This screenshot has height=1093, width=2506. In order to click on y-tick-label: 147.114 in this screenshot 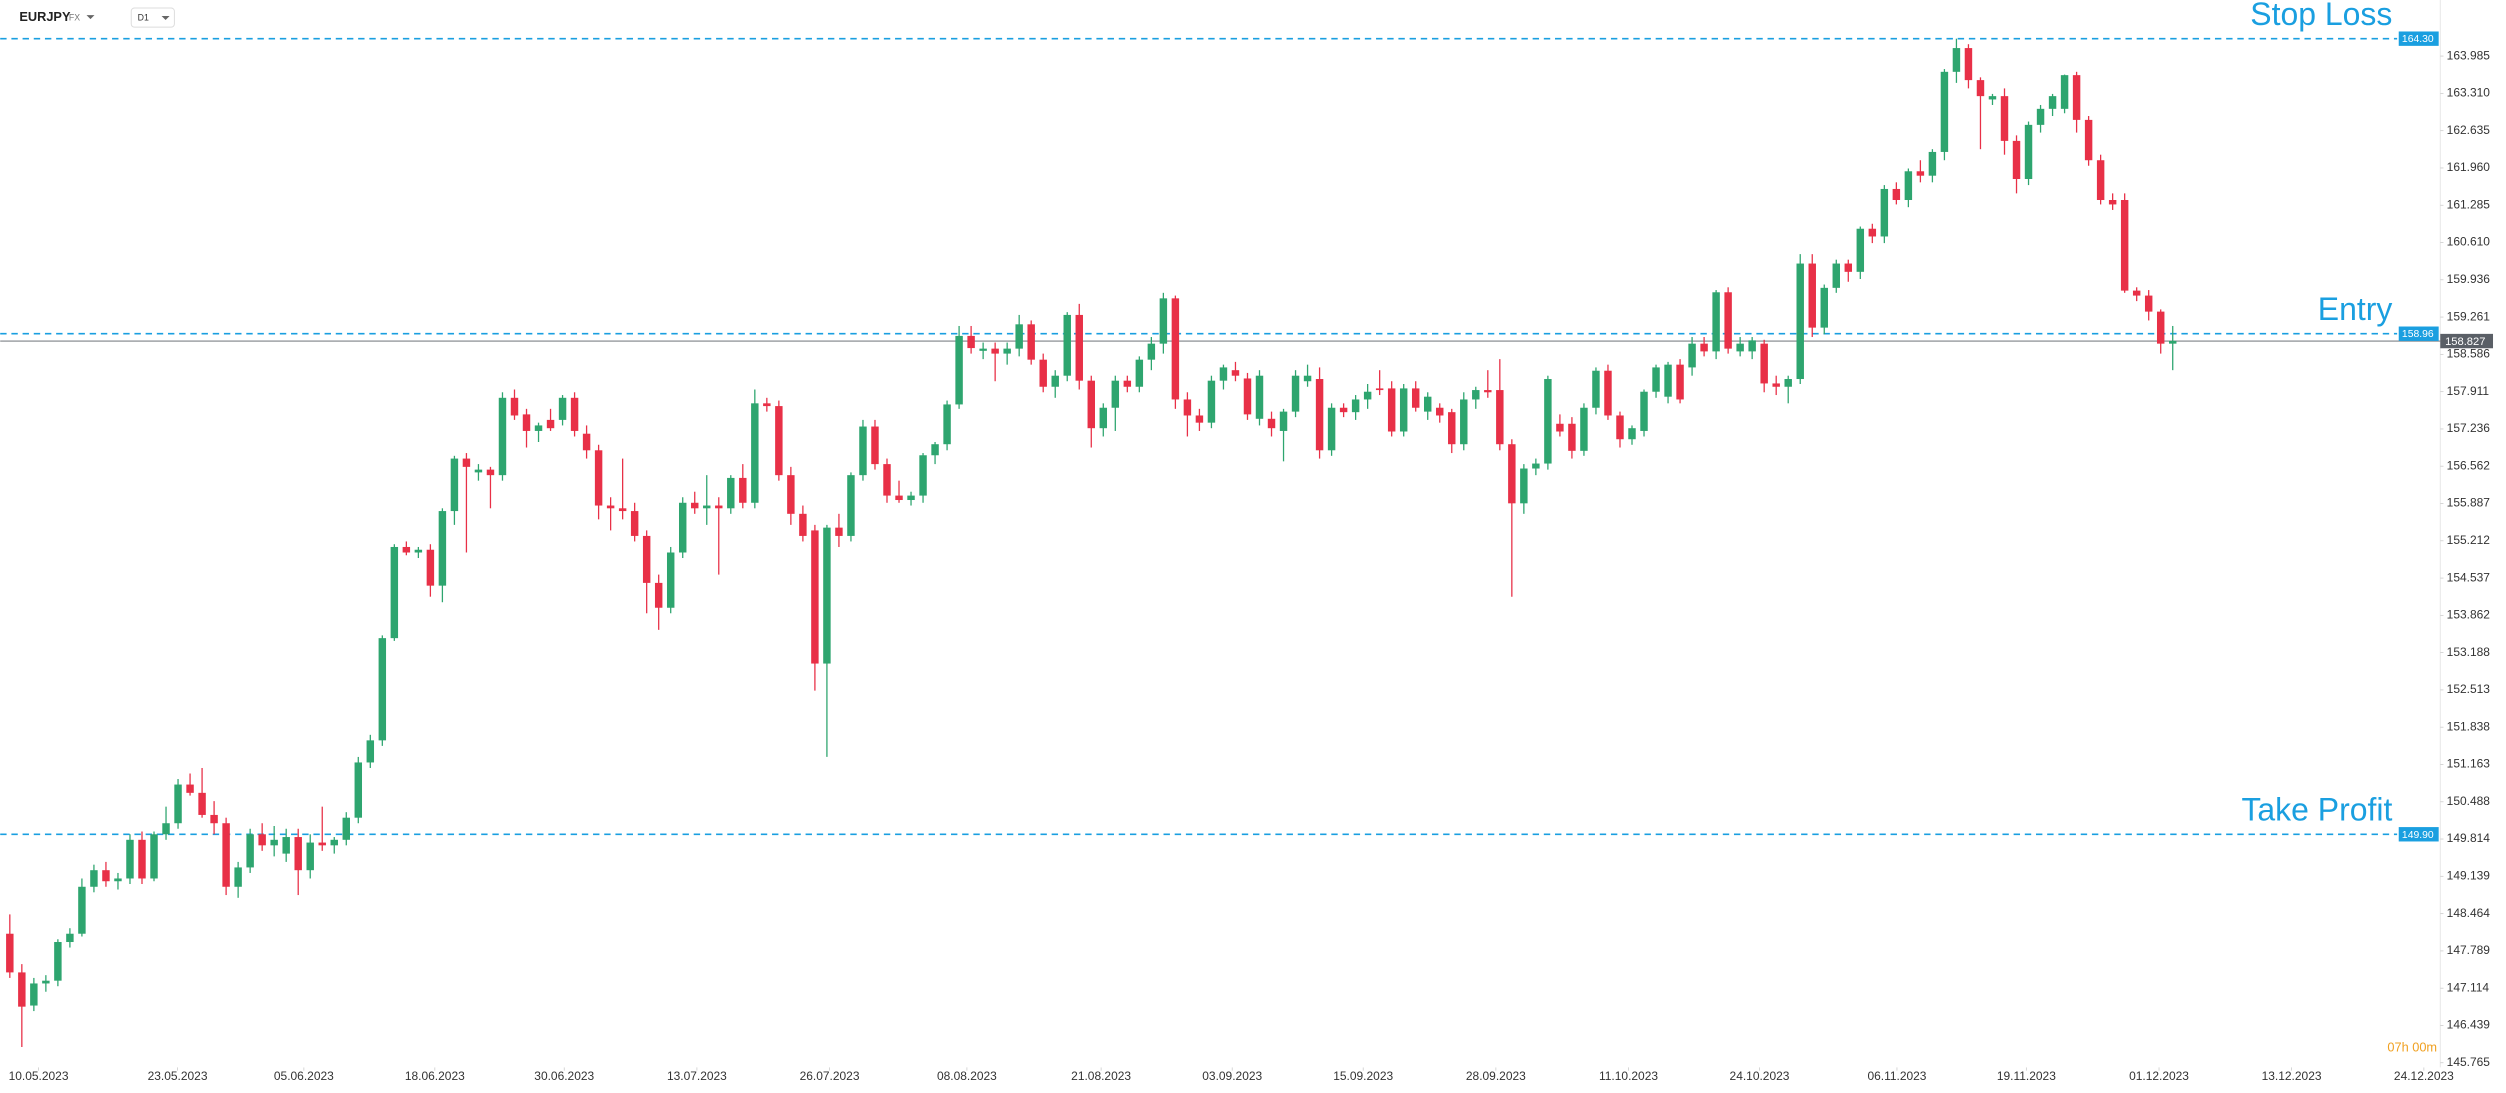, I will do `click(2468, 987)`.